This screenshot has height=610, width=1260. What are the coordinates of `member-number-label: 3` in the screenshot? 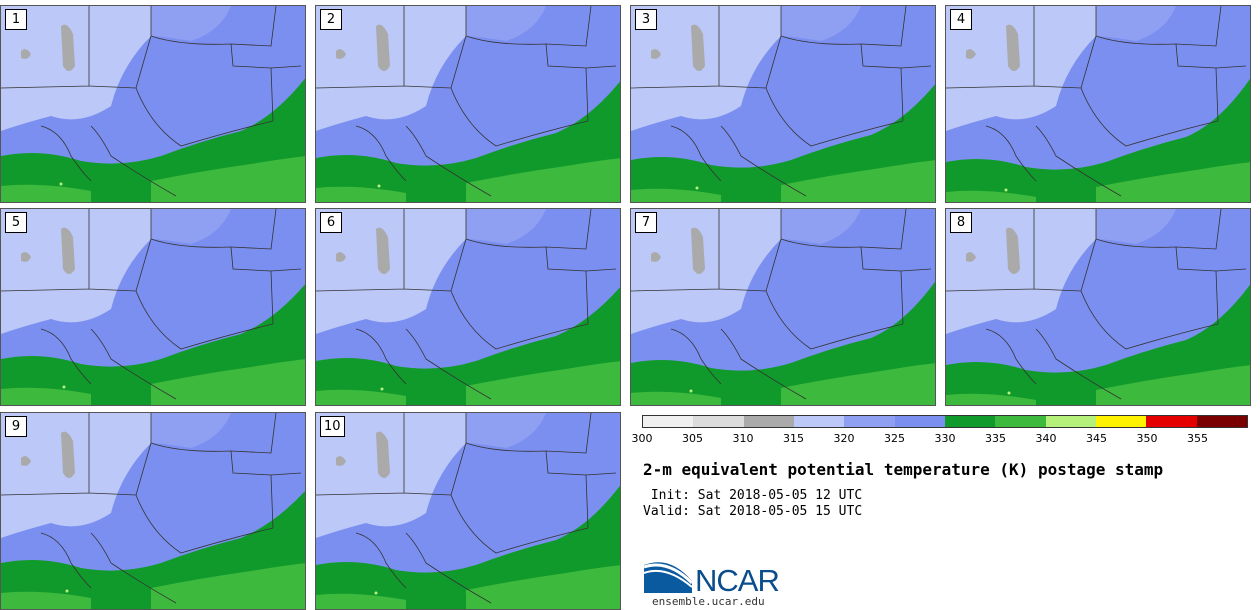 It's located at (646, 19).